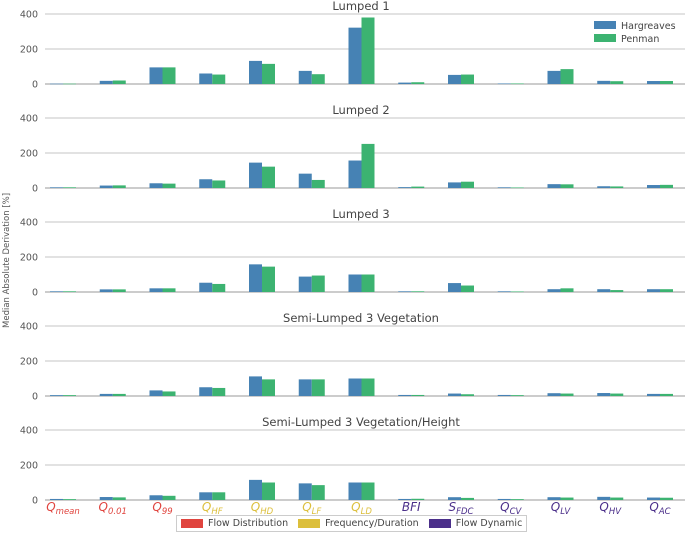 The height and width of the screenshot is (533, 685). Describe the element at coordinates (361, 508) in the screenshot. I see `x-tick-label: QLD` at that location.